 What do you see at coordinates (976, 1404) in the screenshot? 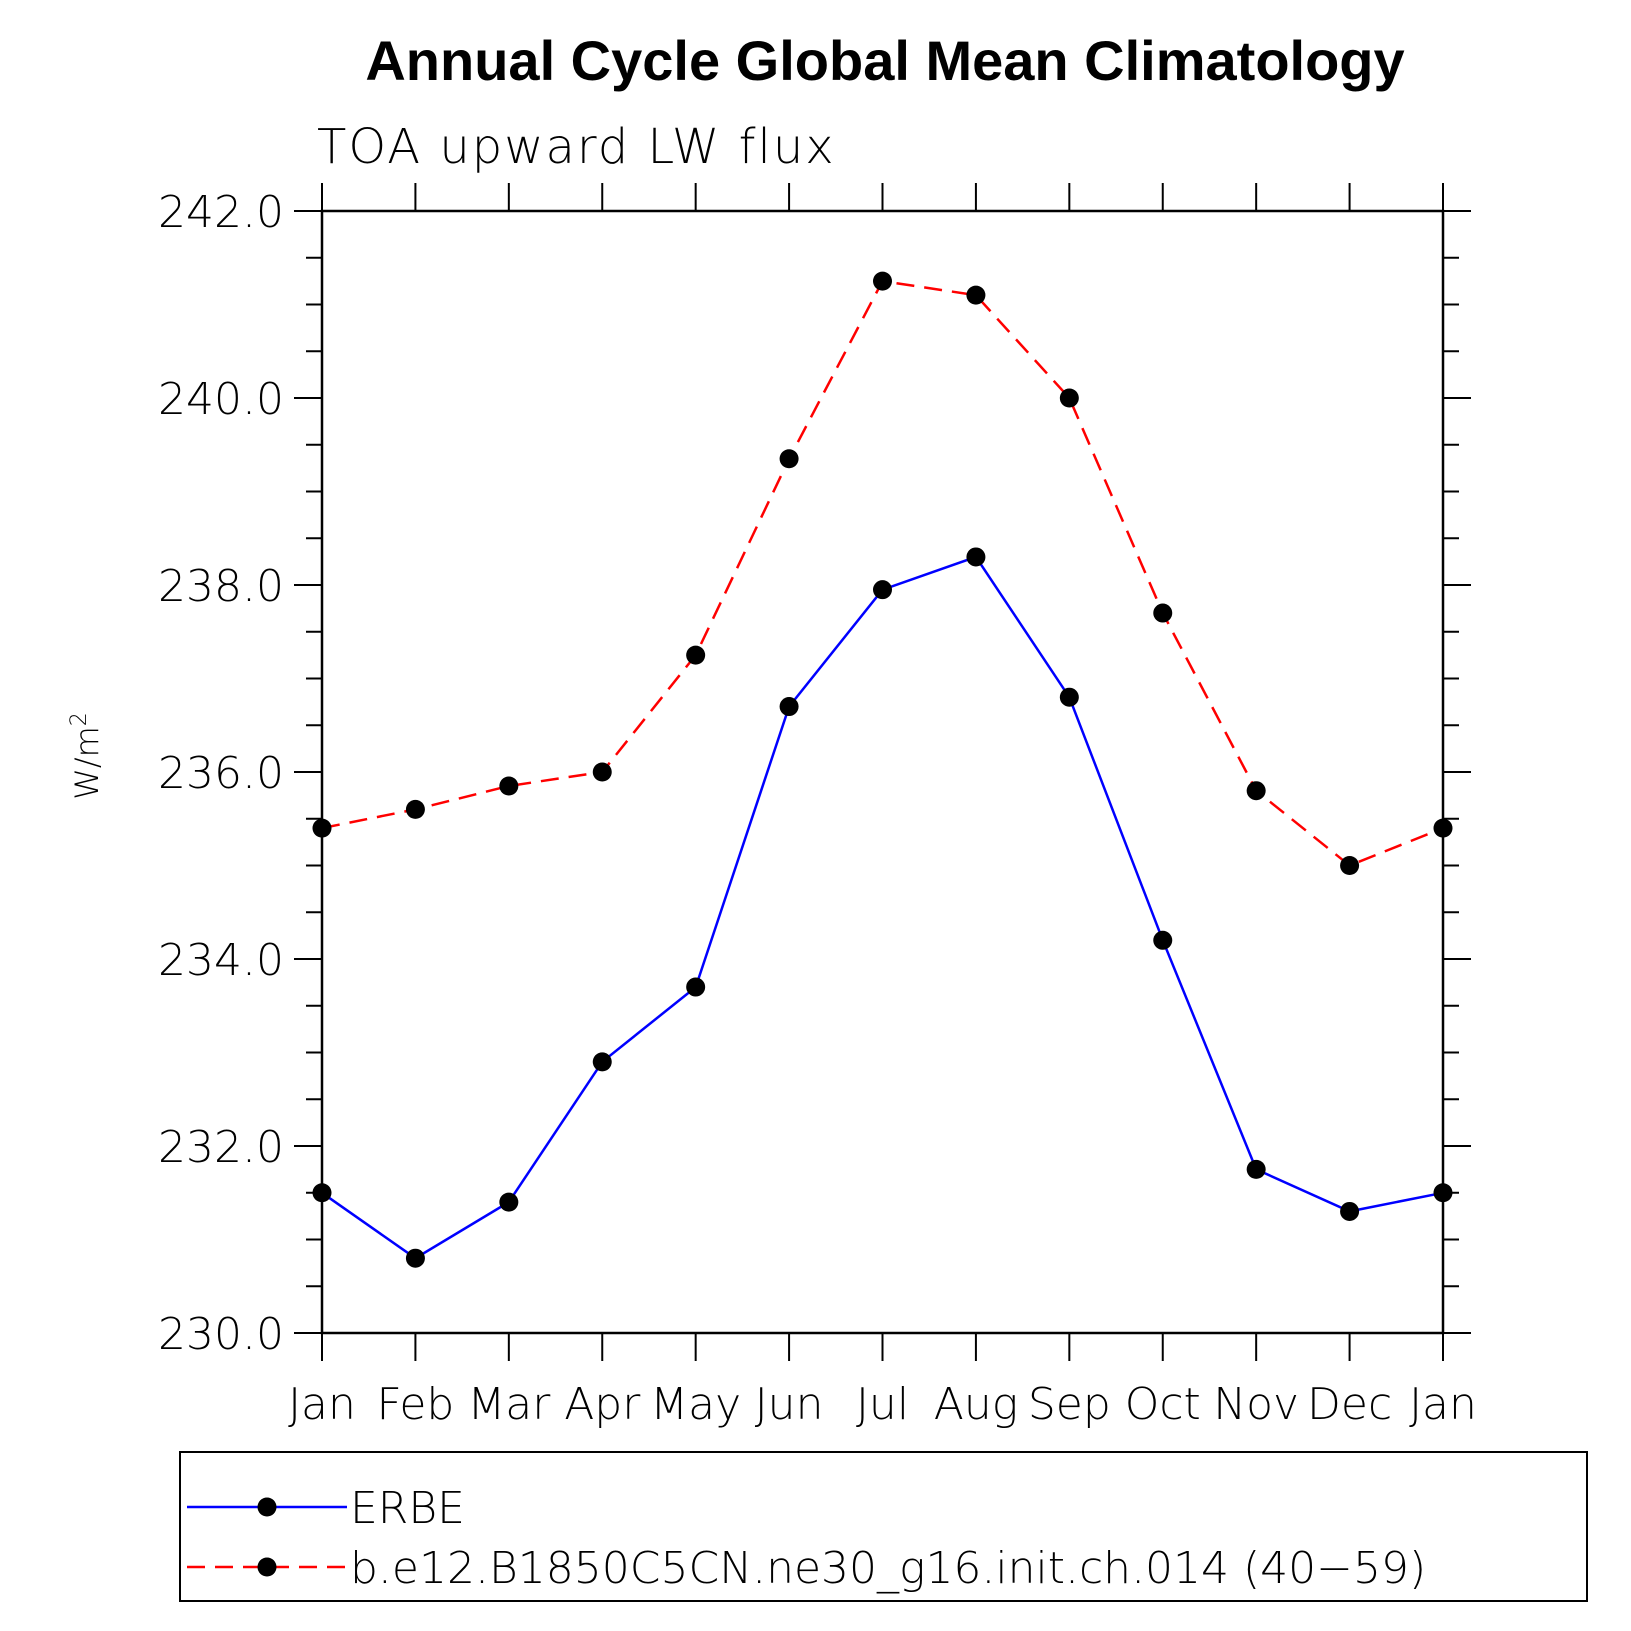
I see `x-tick-label: Aug` at bounding box center [976, 1404].